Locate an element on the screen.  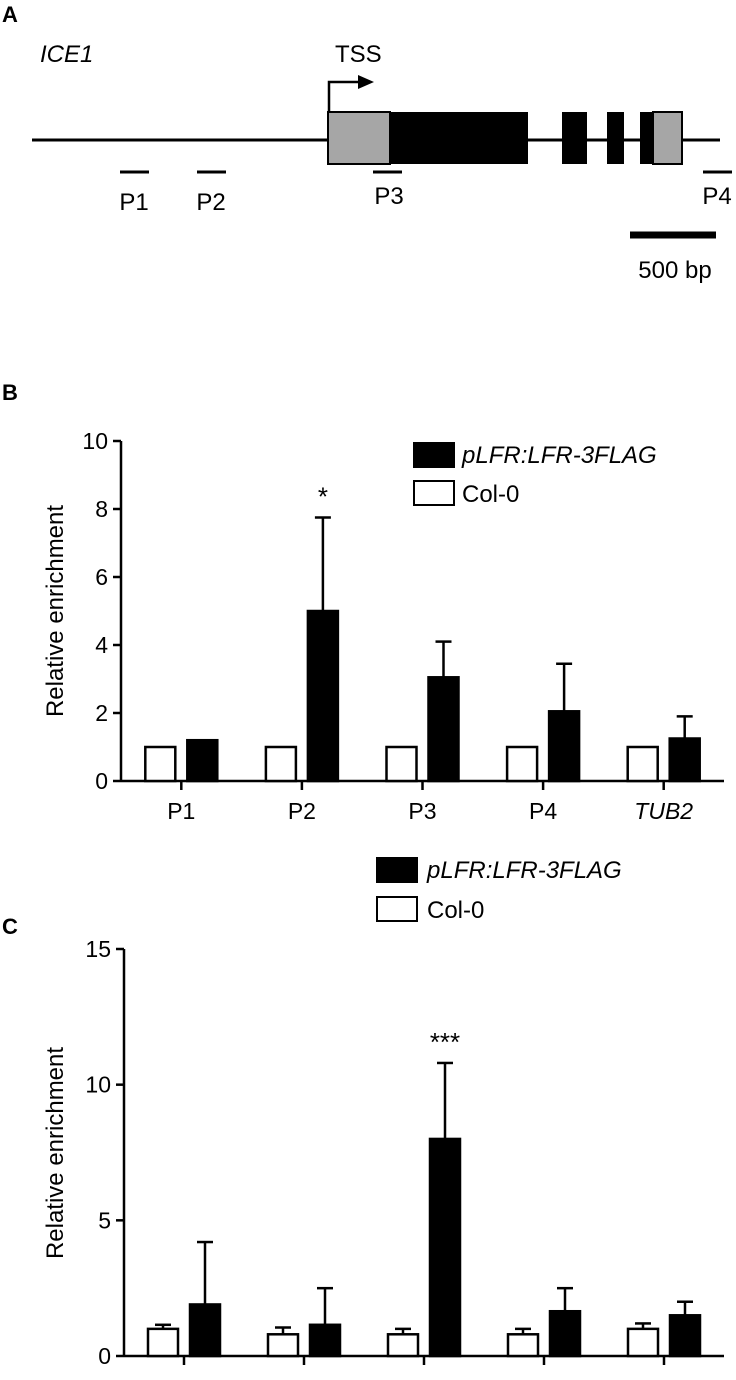
panel-b-legend: pLFR:LFR-3FLAG Col-0 is located at coordinates (535, 475).